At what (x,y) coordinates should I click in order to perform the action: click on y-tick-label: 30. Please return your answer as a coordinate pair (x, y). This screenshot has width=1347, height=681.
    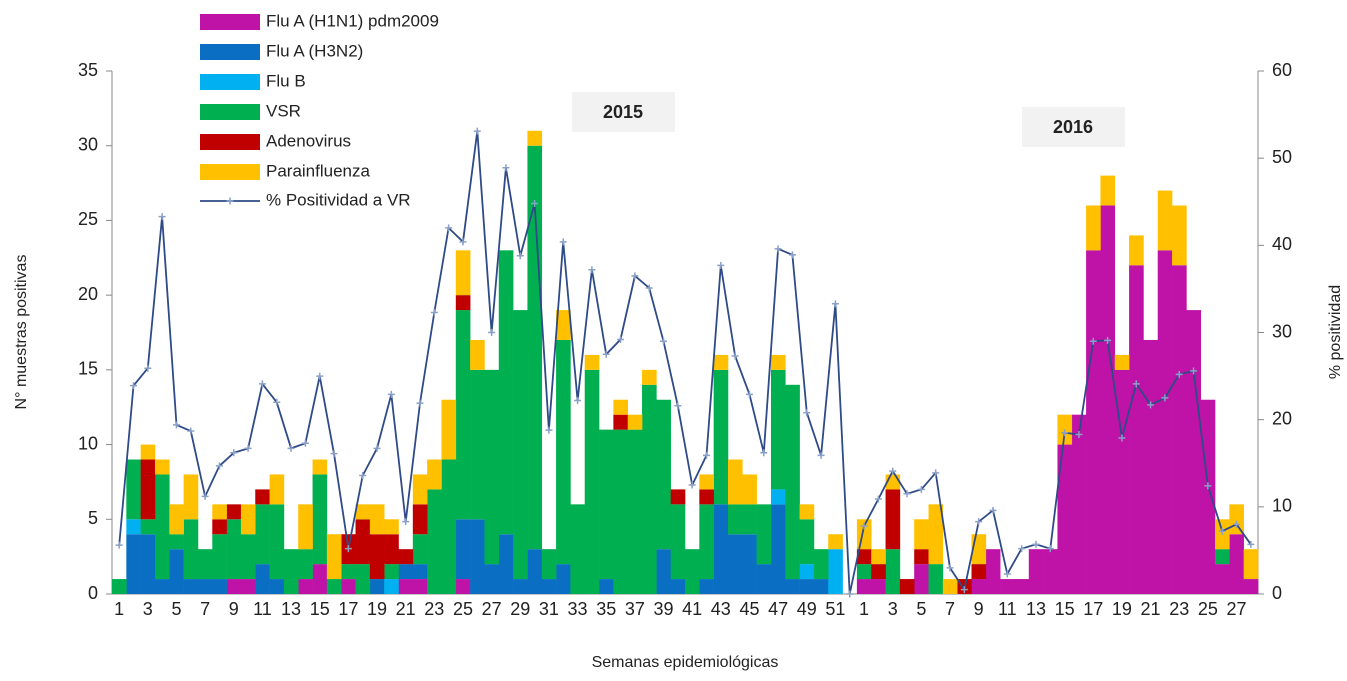
    Looking at the image, I should click on (88, 144).